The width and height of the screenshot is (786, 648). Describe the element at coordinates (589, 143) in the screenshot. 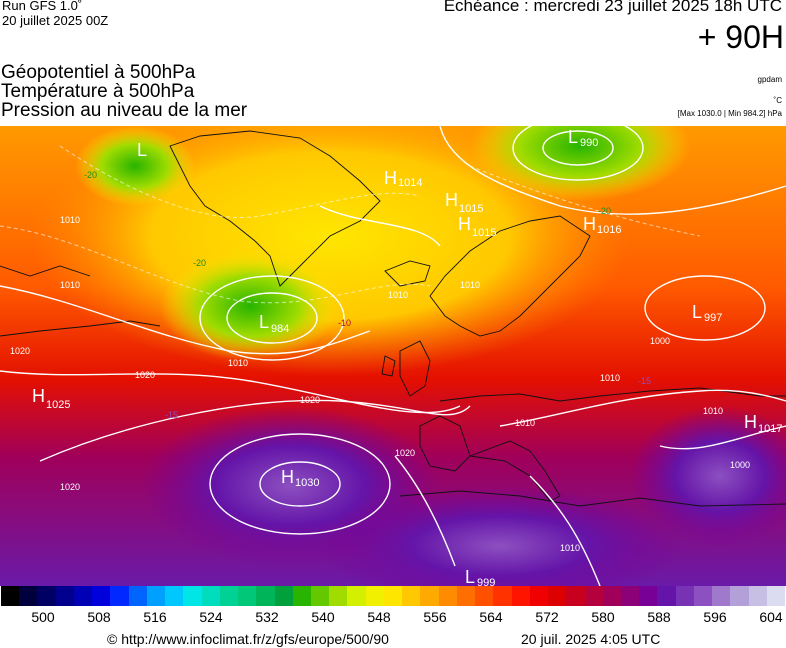

I see `center-l-990-value: 990` at that location.